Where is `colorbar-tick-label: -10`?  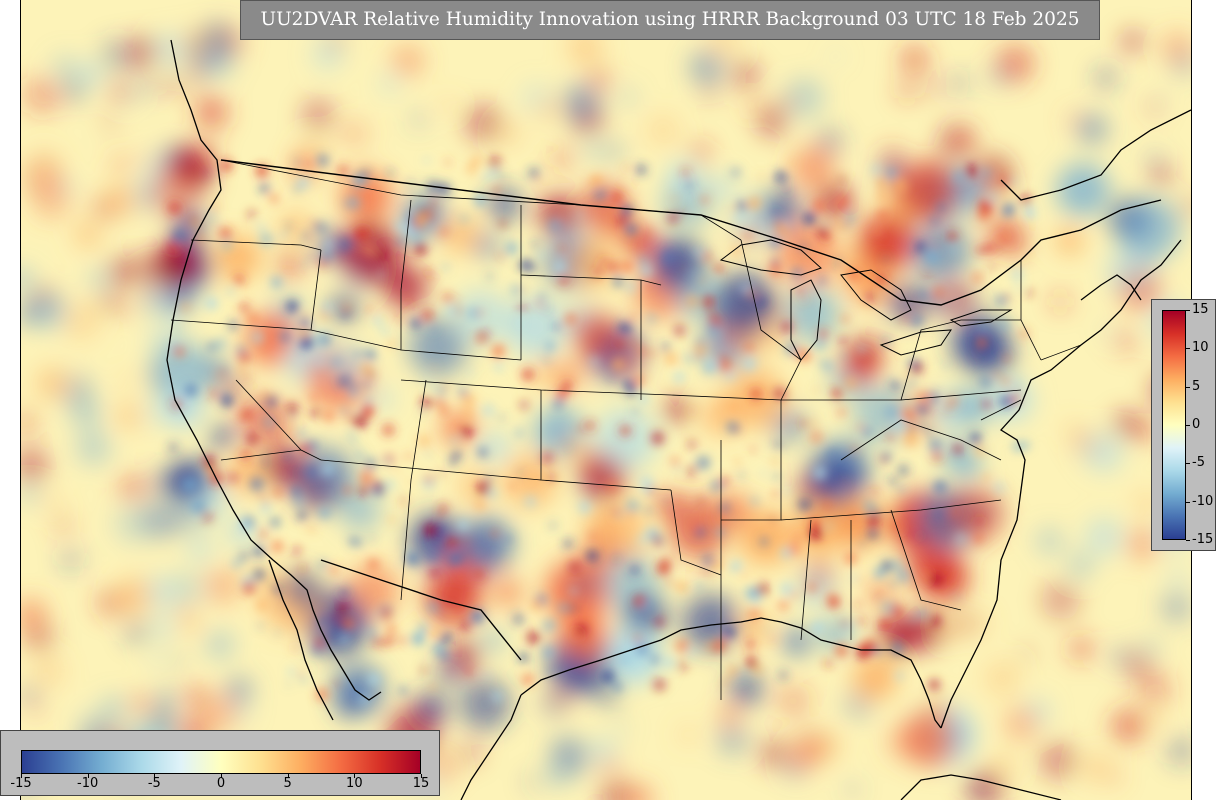
colorbar-tick-label: -10 is located at coordinates (1203, 501).